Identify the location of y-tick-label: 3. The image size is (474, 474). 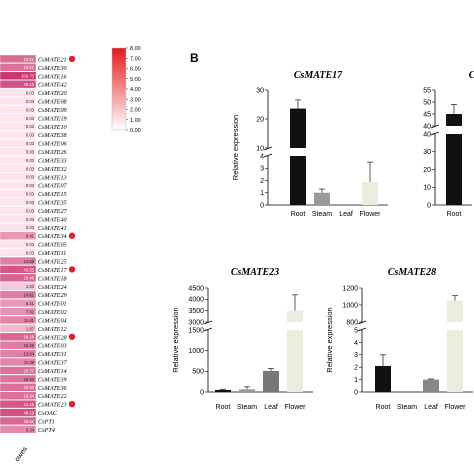
(356, 355).